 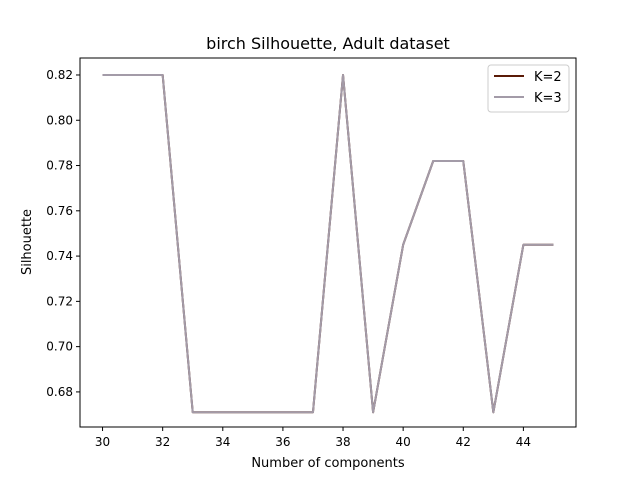 I want to click on x-tick-label: 34, so click(x=222, y=442).